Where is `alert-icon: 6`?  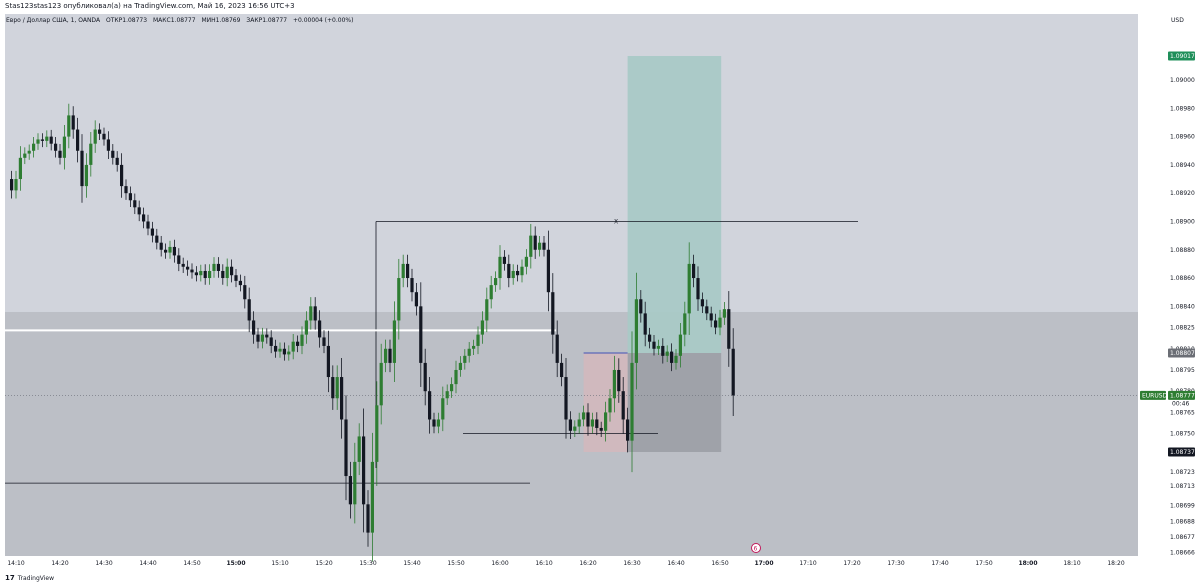
alert-icon: 6 is located at coordinates (756, 548).